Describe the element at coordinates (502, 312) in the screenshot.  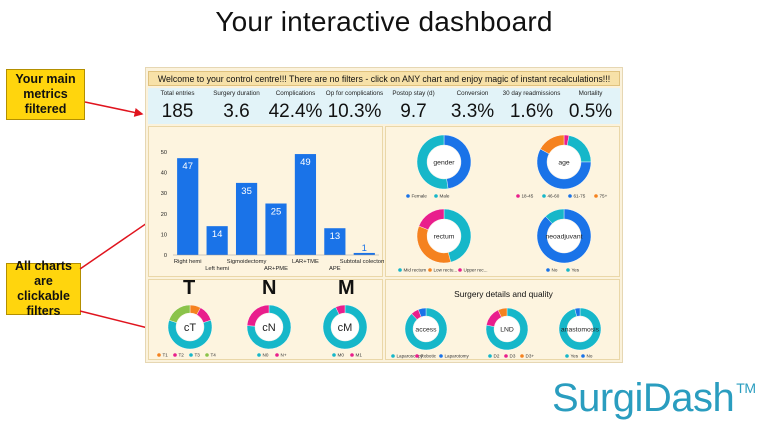
I see `slice-d3` at that location.